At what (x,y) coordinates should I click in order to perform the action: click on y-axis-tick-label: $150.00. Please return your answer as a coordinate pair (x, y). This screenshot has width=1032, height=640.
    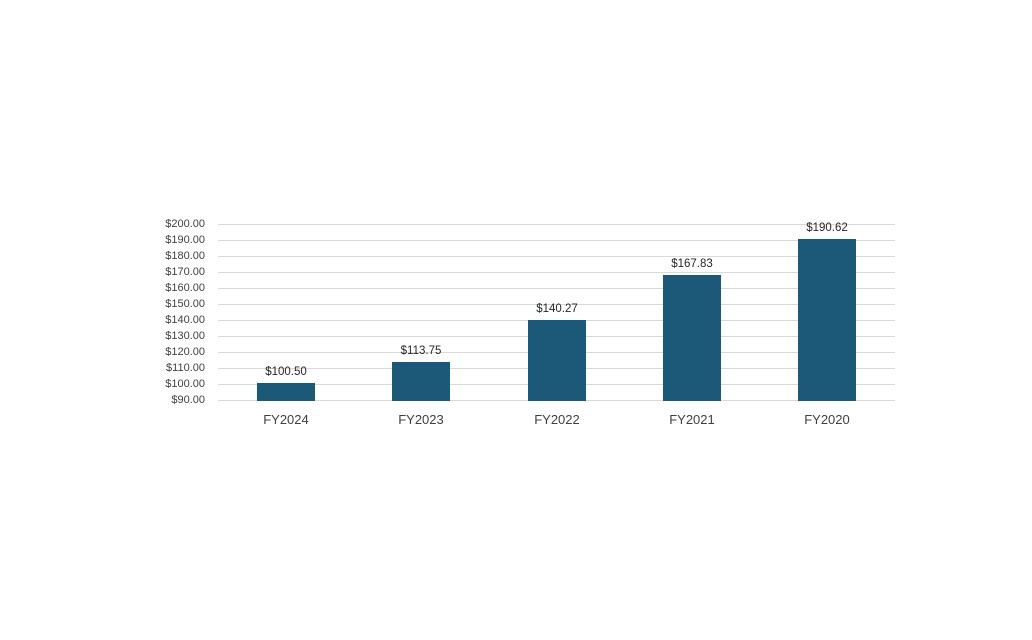
    Looking at the image, I should click on (185, 304).